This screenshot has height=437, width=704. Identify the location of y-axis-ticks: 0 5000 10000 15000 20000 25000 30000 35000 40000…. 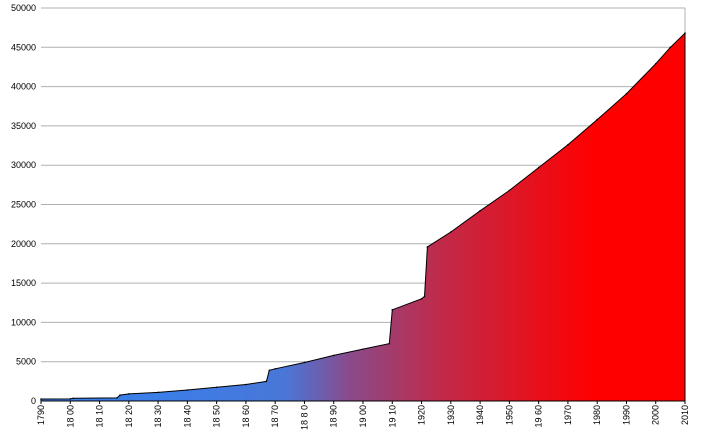
(23, 204).